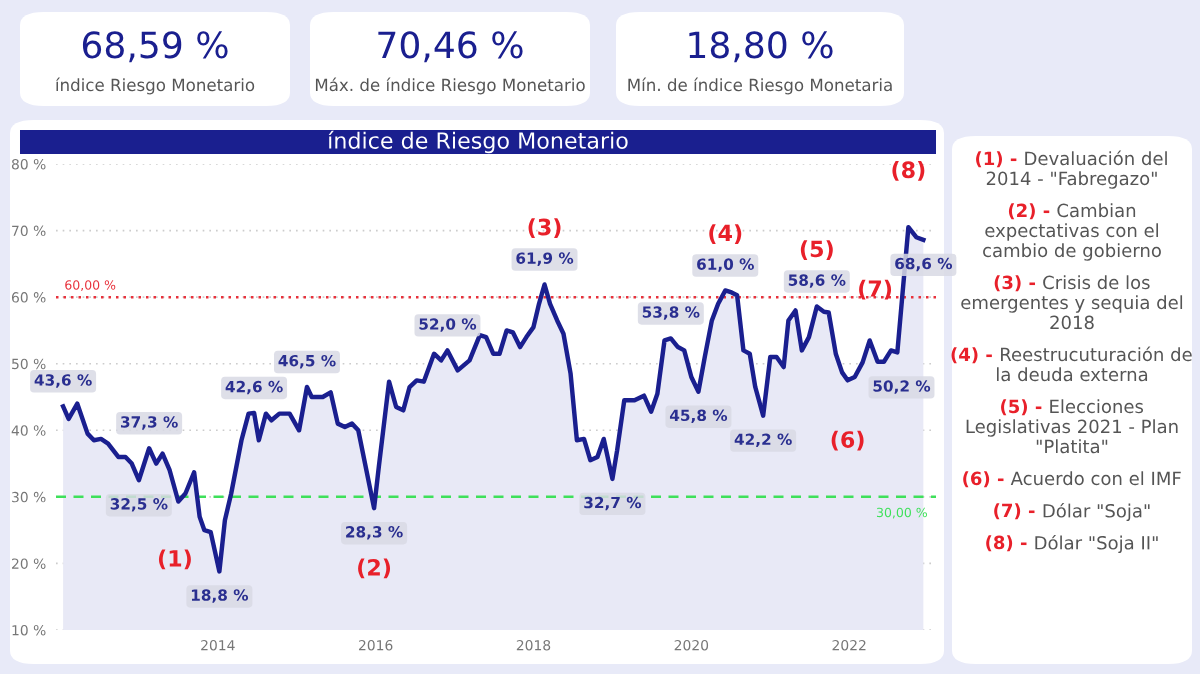  What do you see at coordinates (374, 568) in the screenshot?
I see `annotation: (2)` at bounding box center [374, 568].